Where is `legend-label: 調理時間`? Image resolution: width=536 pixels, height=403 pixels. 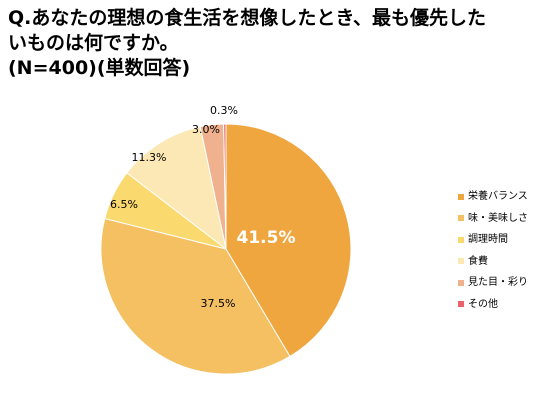
legend-label: 調理時間 is located at coordinates (488, 240).